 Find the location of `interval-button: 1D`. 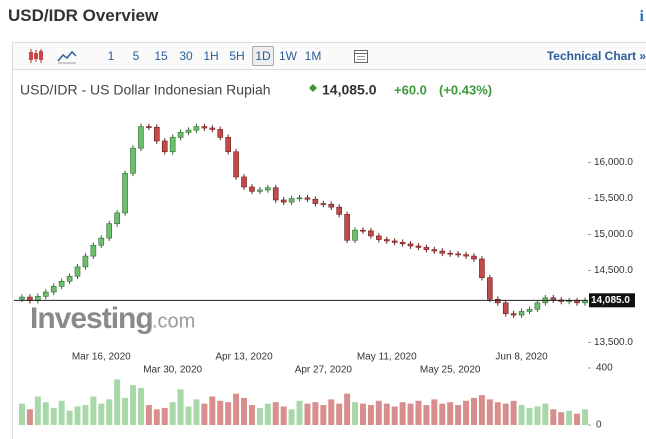

interval-button: 1D is located at coordinates (263, 56).